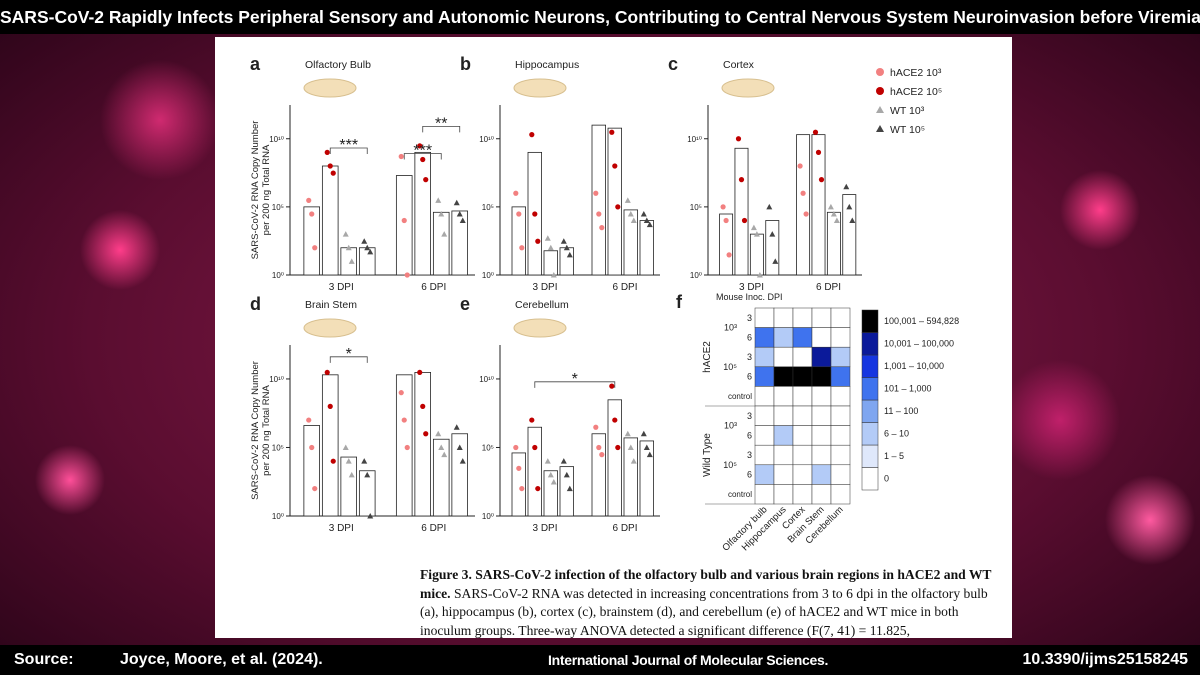 Image resolution: width=1200 pixels, height=675 pixels. Describe the element at coordinates (255, 64) in the screenshot. I see `panel-letter: a` at that location.